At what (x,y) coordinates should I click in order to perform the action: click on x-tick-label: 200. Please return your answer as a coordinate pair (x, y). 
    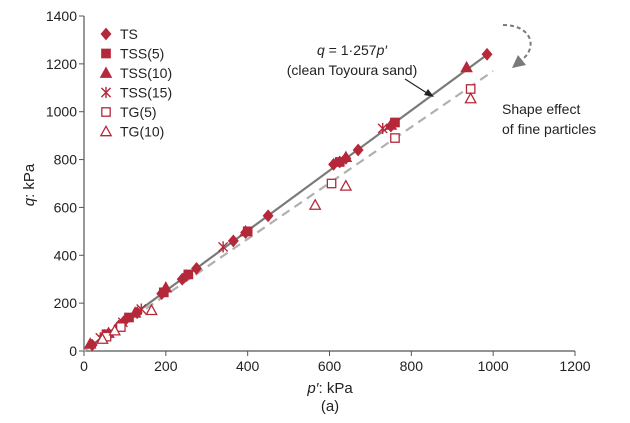
    Looking at the image, I should click on (166, 366).